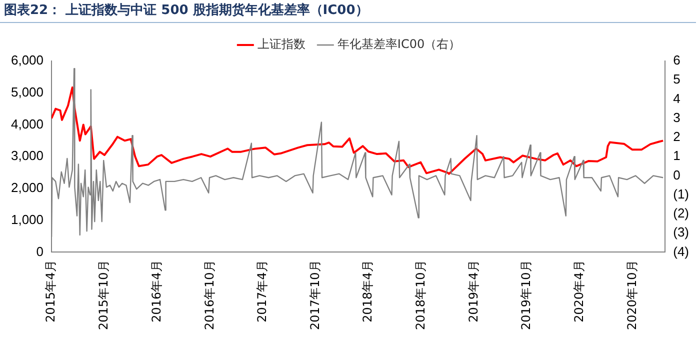 The image size is (700, 338). I want to click on y2-tick-label: (1), so click(681, 194).